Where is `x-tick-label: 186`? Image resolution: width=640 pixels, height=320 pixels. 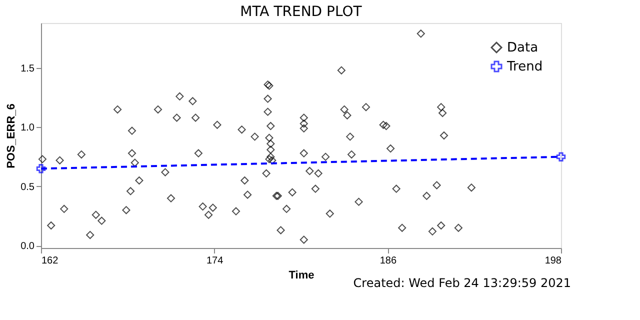 x-tick-label: 186 is located at coordinates (388, 261).